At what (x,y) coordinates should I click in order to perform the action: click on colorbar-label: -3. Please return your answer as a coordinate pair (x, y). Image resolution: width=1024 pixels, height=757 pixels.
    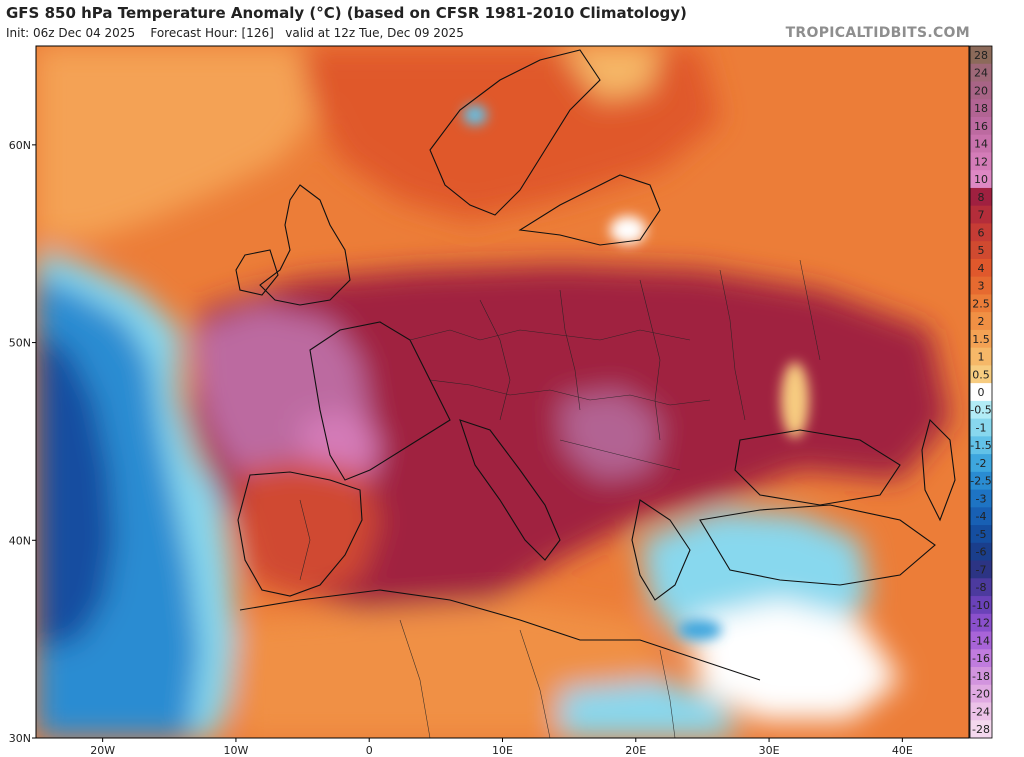
    Looking at the image, I should click on (981, 498).